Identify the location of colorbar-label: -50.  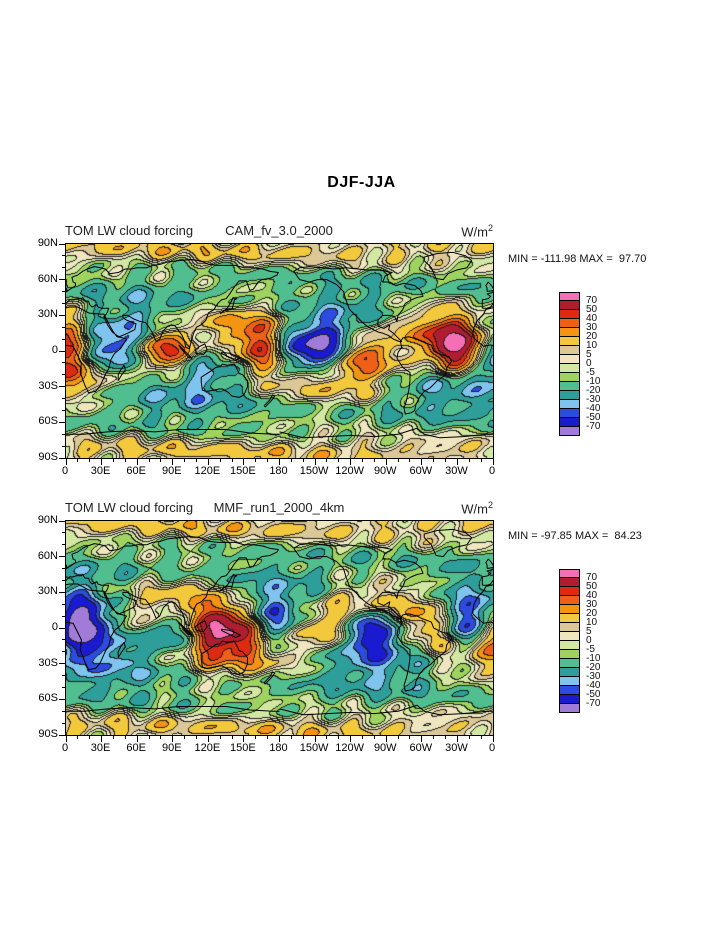
(593, 417).